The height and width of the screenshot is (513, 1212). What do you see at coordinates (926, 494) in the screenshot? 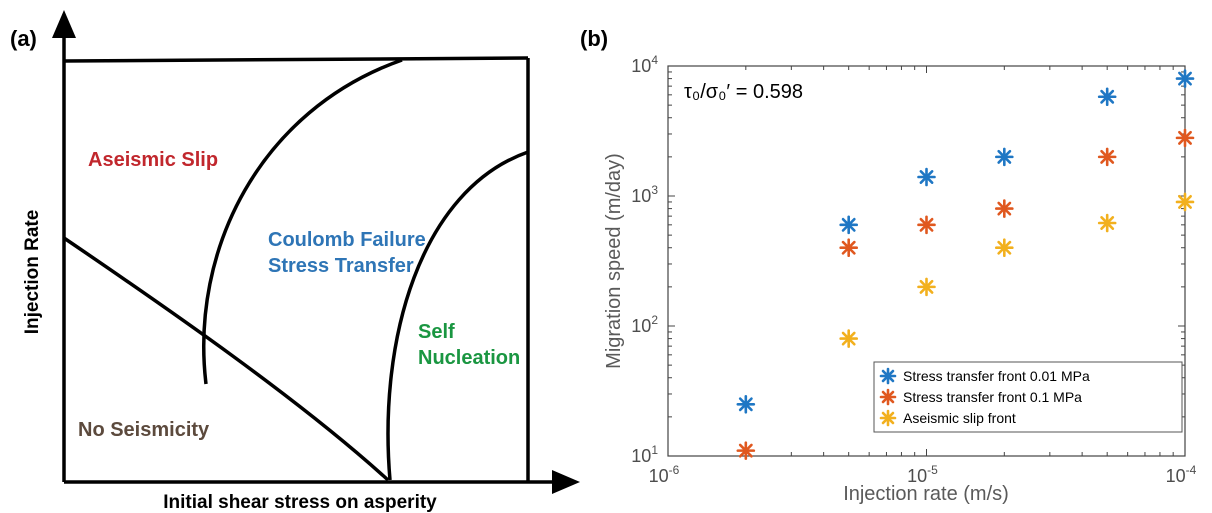
I see `x-axis-title: Injection rate (m/s)` at bounding box center [926, 494].